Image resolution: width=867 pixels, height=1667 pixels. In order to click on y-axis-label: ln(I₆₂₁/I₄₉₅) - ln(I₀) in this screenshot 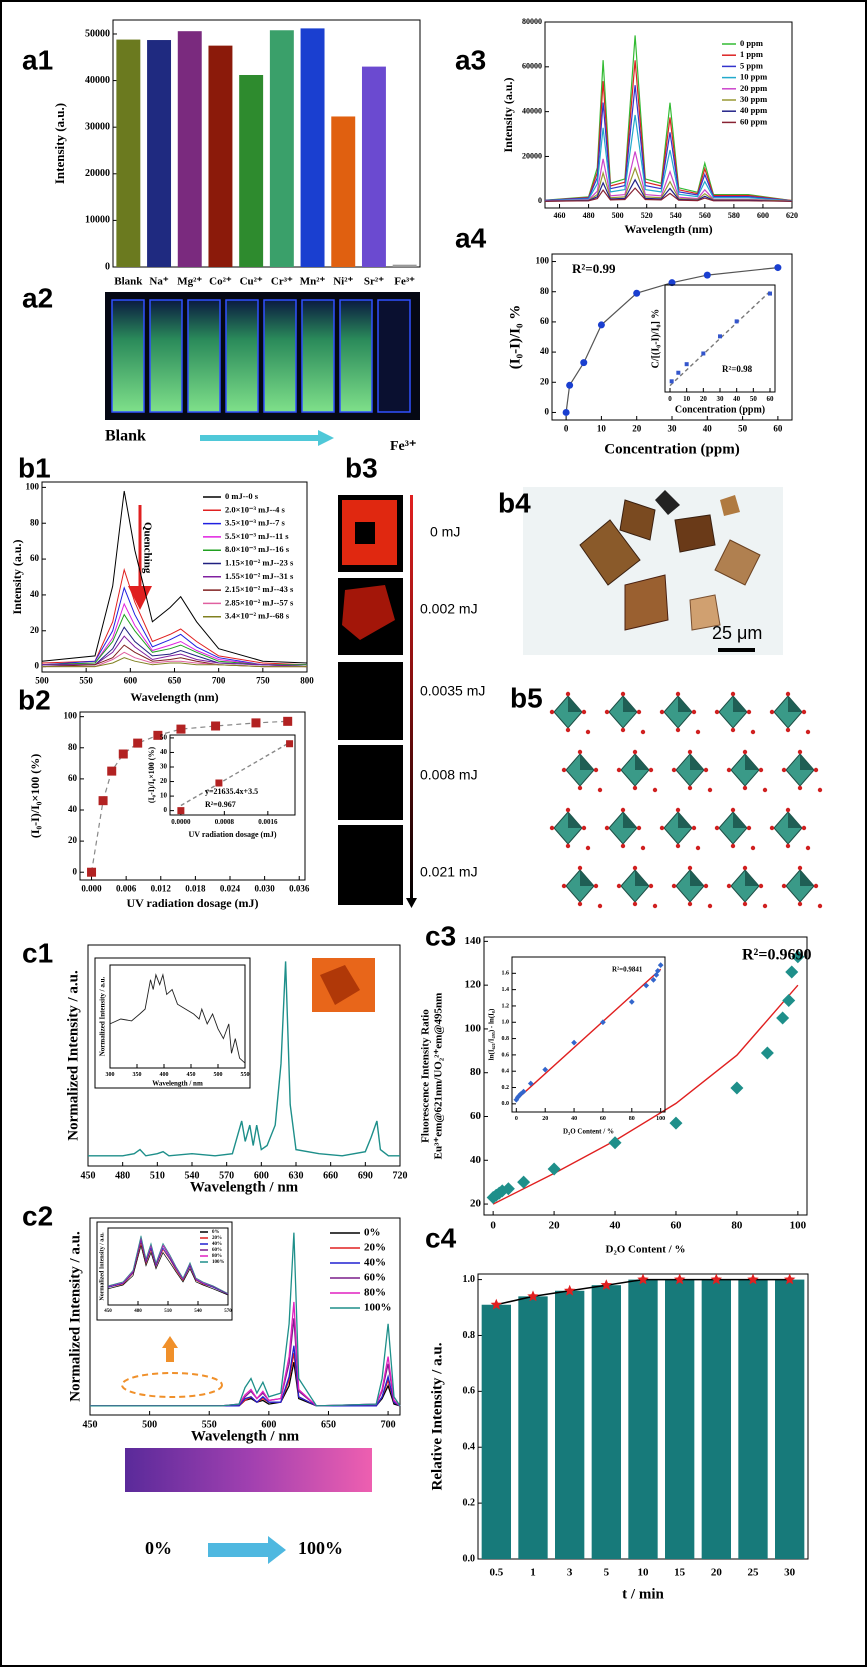, I will do `click(492, 1034)`.